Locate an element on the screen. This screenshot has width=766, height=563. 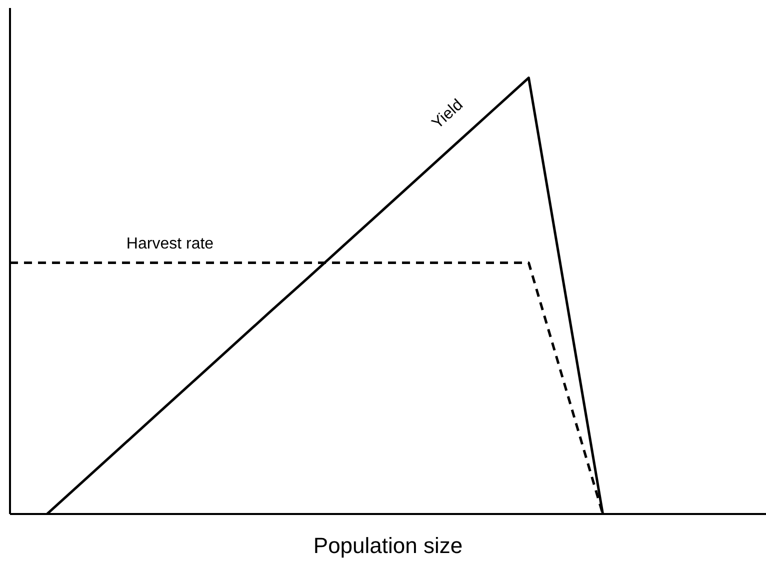
x-axis-title: Population size is located at coordinates (388, 545).